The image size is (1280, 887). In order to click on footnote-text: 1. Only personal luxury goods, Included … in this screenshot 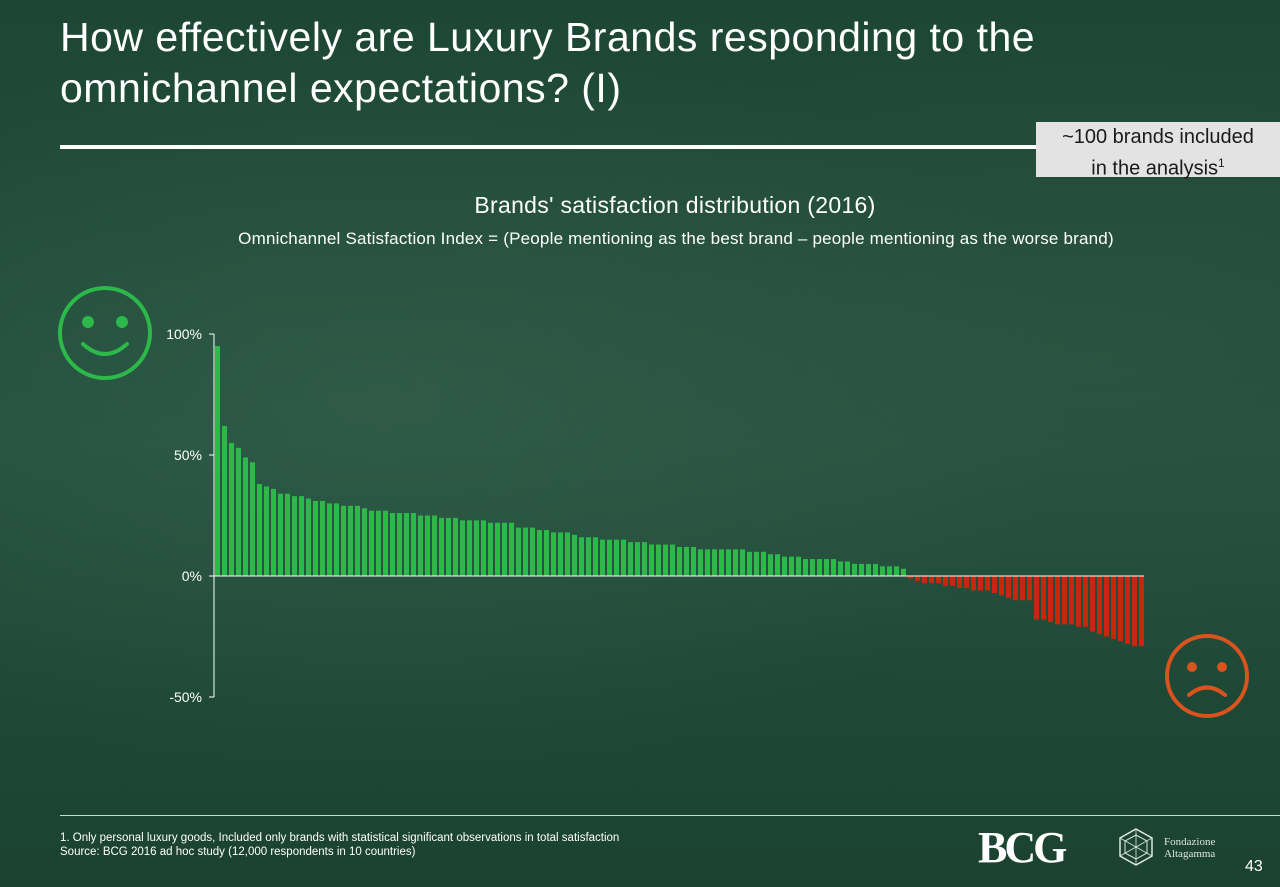, I will do `click(340, 838)`.